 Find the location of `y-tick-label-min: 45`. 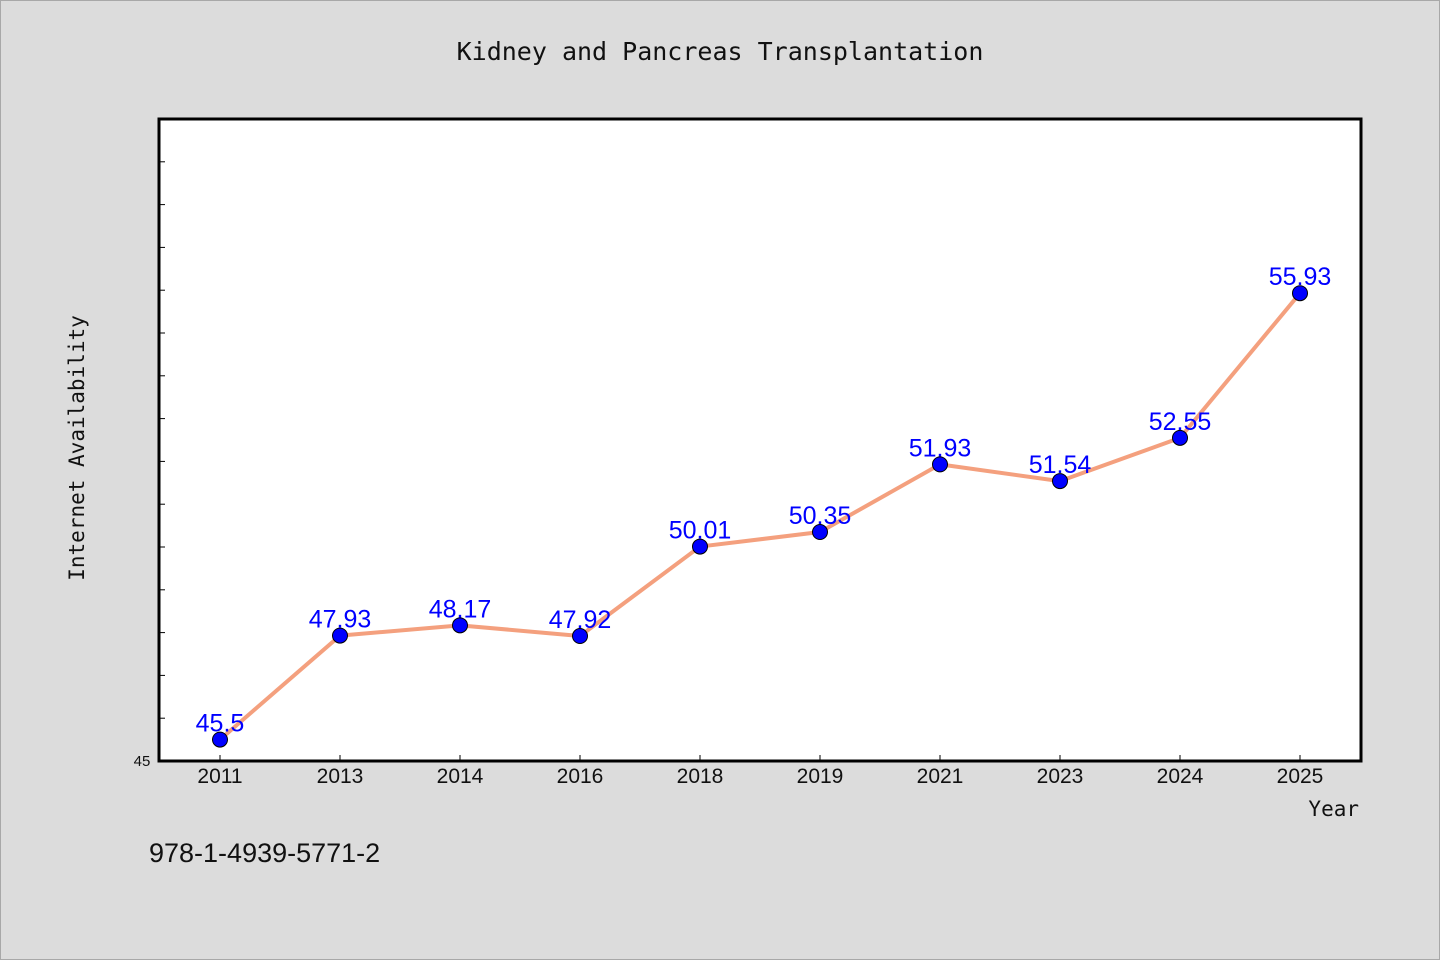

y-tick-label-min: 45 is located at coordinates (142, 761).